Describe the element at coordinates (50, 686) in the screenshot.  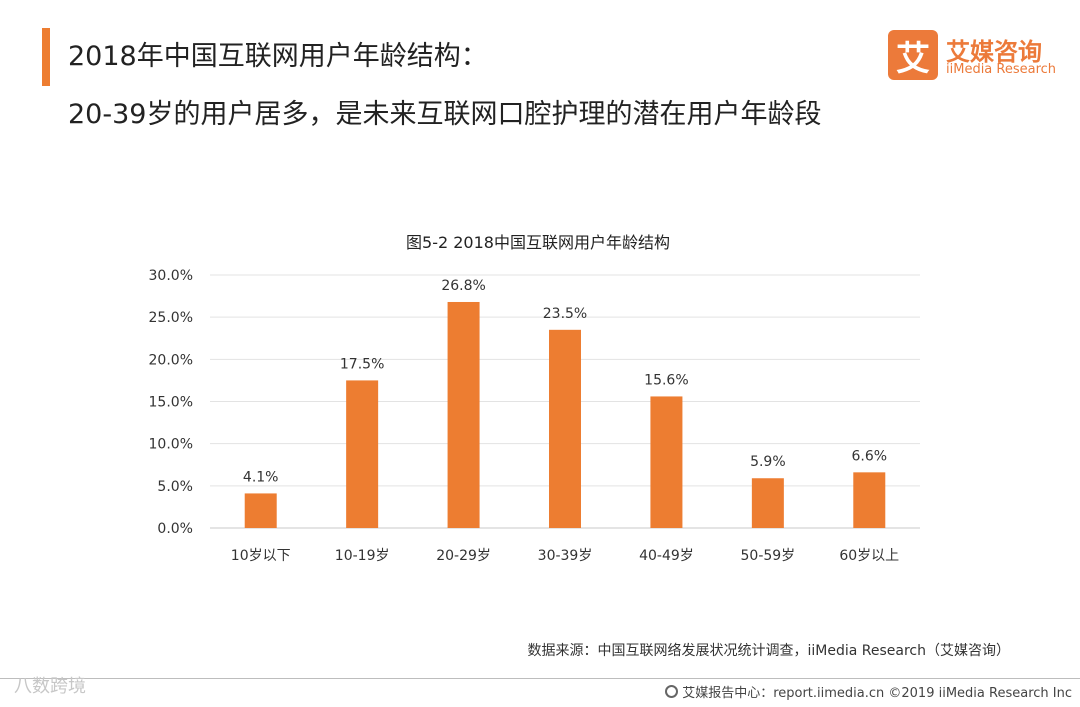
I see `watermark: 八数跨境` at that location.